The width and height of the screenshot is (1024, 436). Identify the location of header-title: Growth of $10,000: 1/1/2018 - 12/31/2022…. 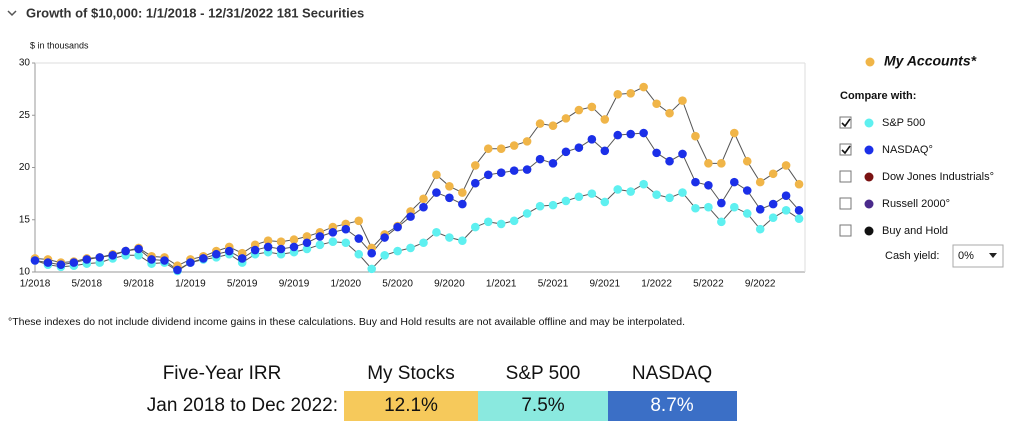
(195, 12).